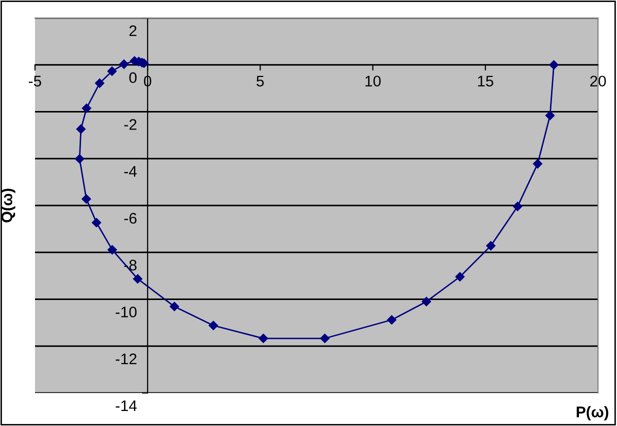  I want to click on x-axis-title: P(ω), so click(592, 413).